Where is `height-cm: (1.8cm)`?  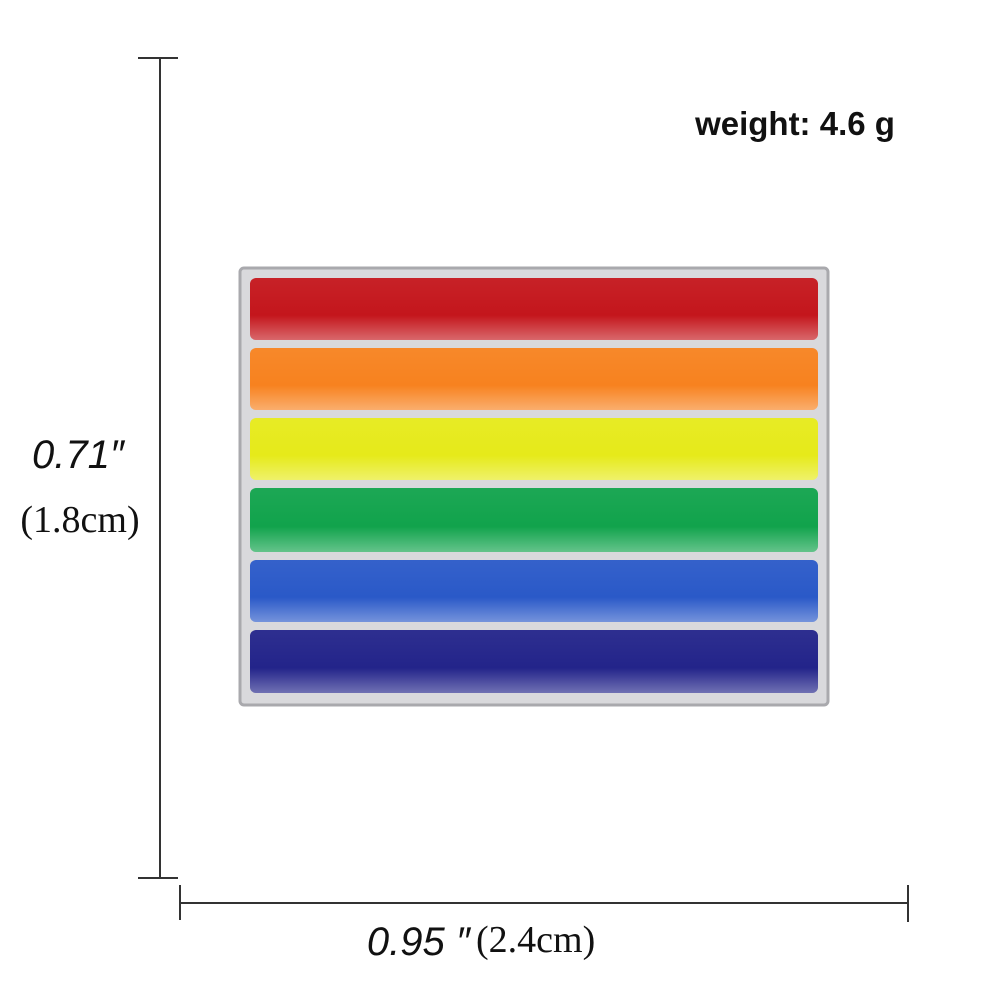 height-cm: (1.8cm) is located at coordinates (79, 520).